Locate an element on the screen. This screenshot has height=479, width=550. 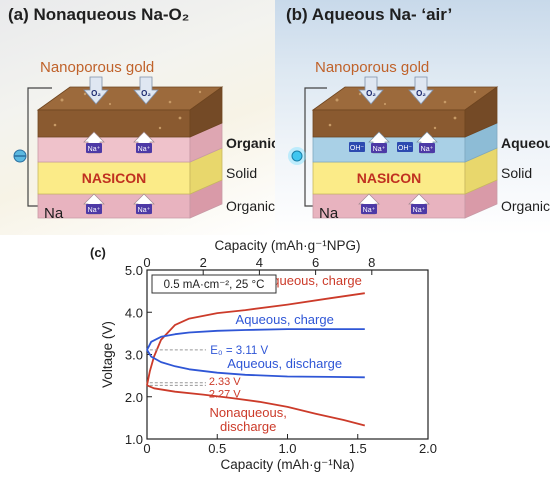
x-tick-label: 1.0 is located at coordinates (287, 448).